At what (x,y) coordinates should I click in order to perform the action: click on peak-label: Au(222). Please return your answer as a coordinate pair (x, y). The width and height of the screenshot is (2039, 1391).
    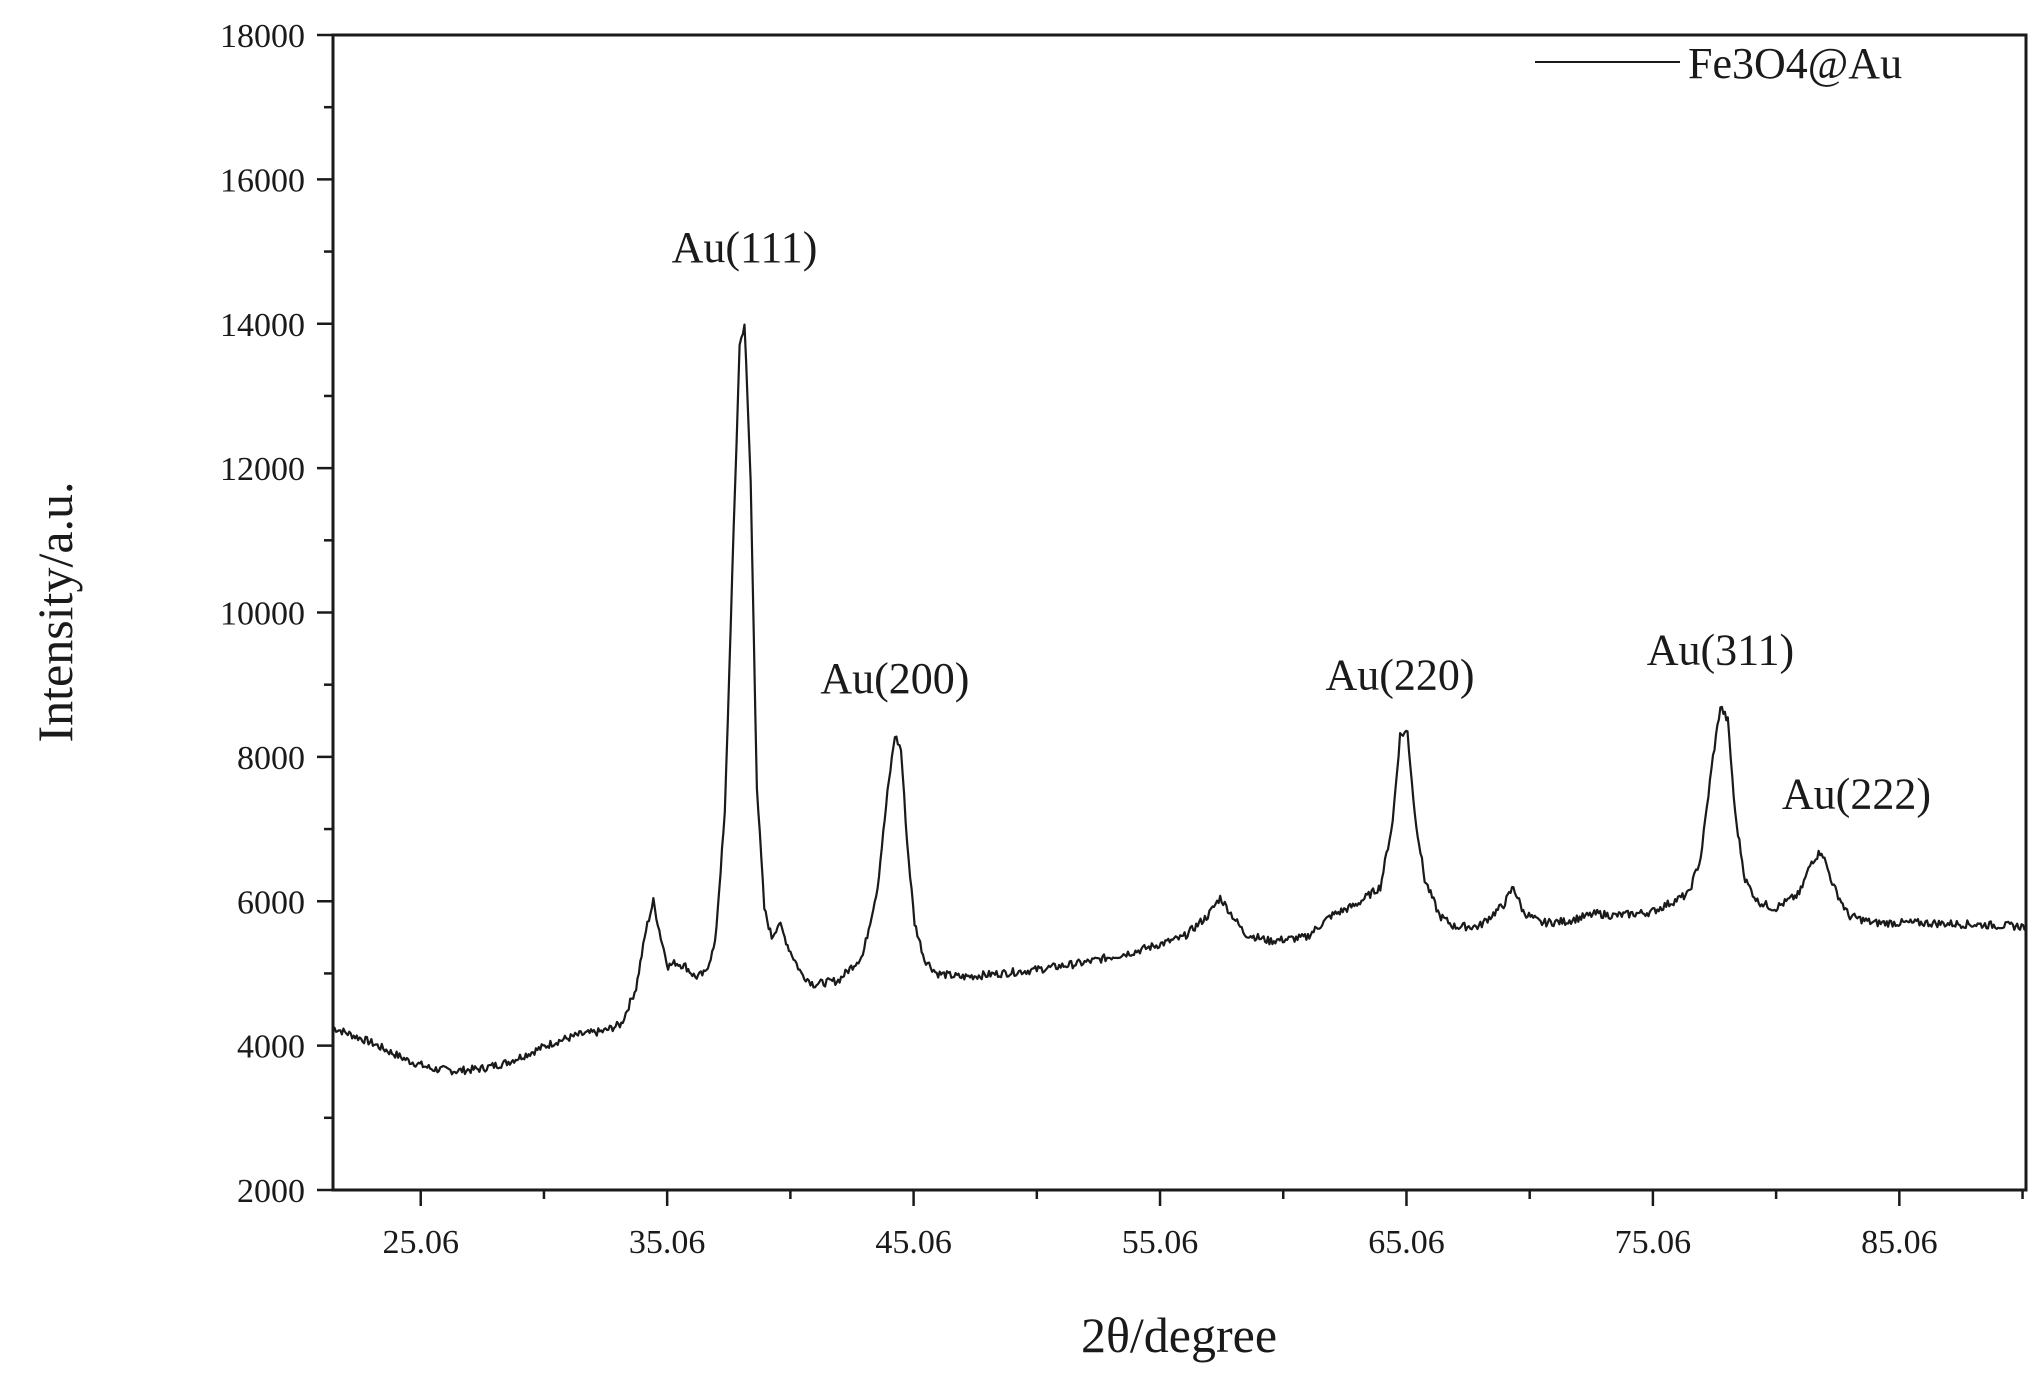
    Looking at the image, I should click on (1856, 794).